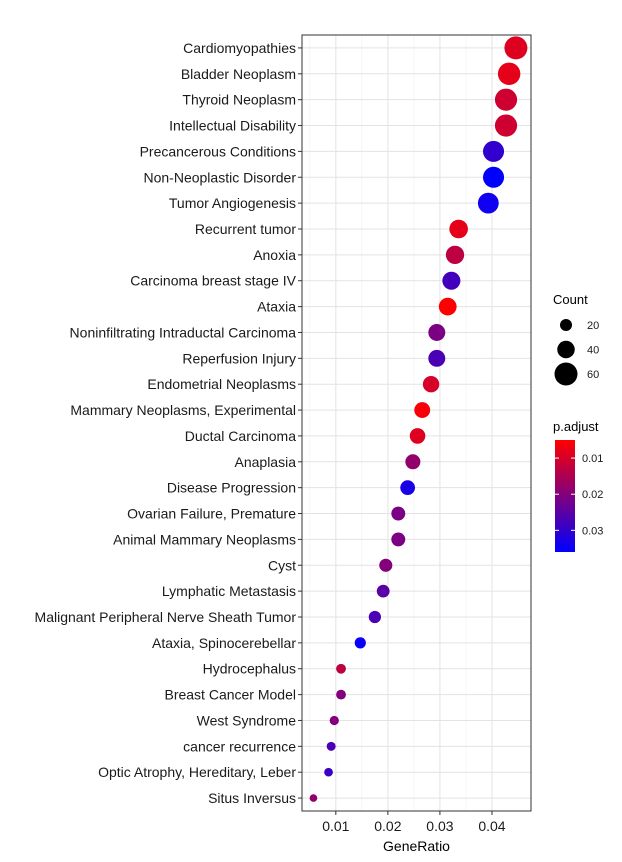 Image resolution: width=622 pixels, height=862 pixels. What do you see at coordinates (276, 307) in the screenshot?
I see `y-tick-label: Ataxia` at bounding box center [276, 307].